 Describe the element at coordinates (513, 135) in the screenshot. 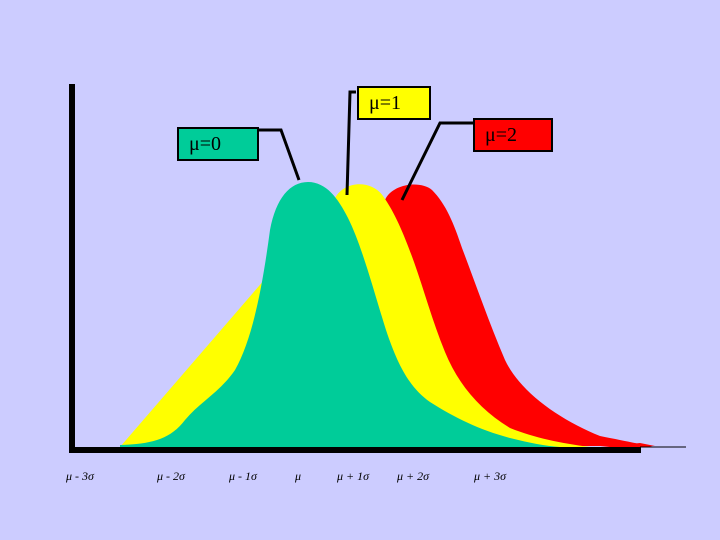

I see `mu2-label: μ=2` at that location.